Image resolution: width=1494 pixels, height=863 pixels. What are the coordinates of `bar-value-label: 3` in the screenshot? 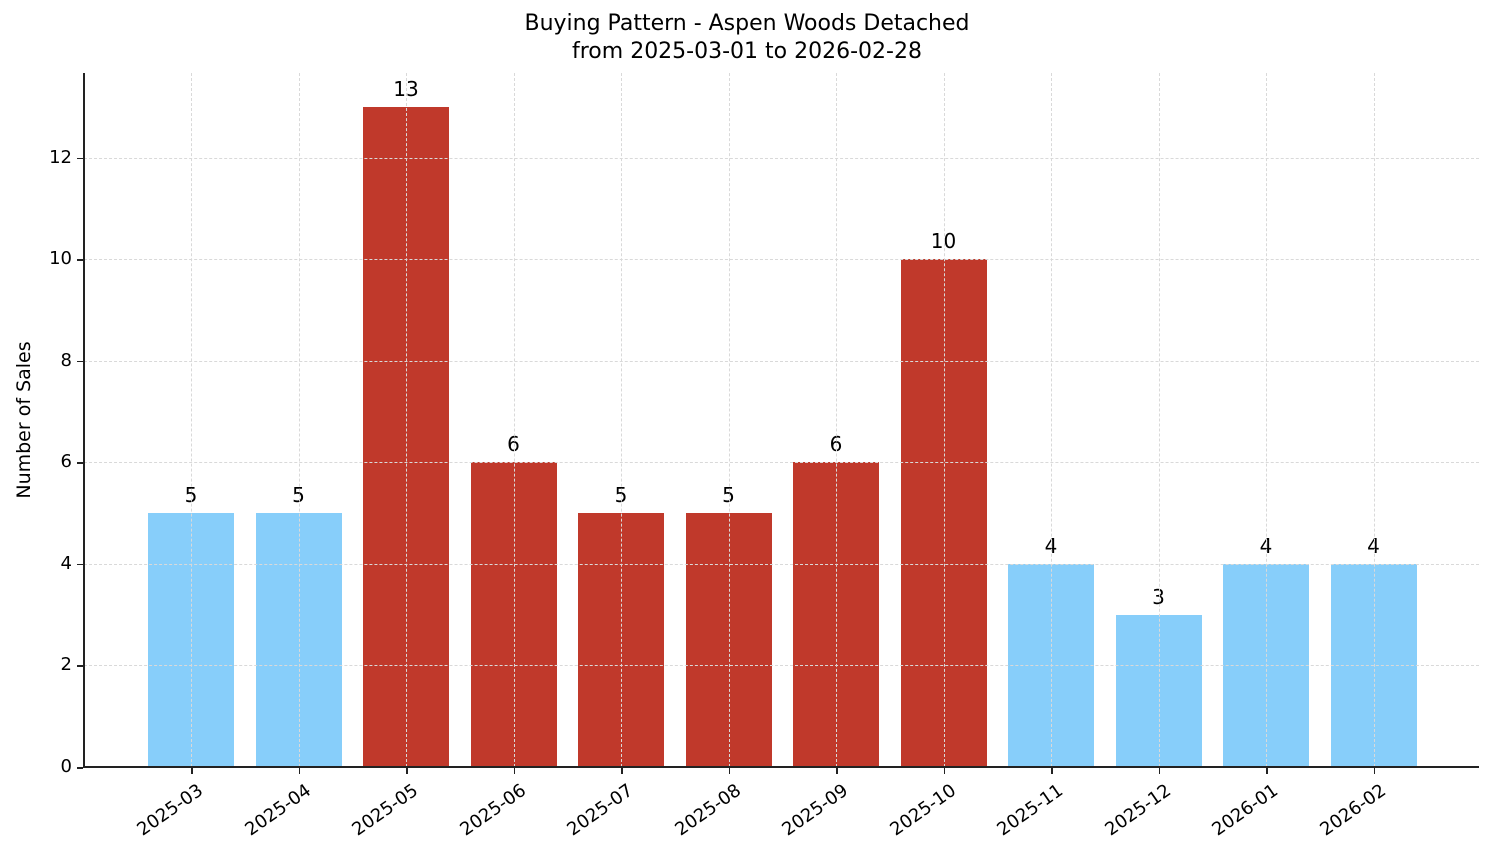 It's located at (1158, 596).